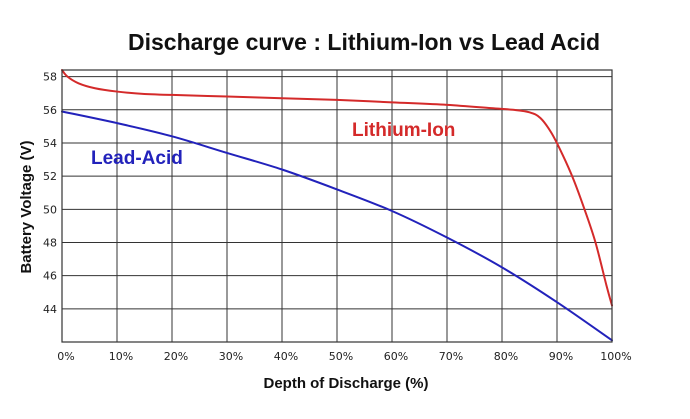 This screenshot has width=690, height=419. Describe the element at coordinates (345, 383) in the screenshot. I see `x-axis-label: Depth of Discharge (%)` at that location.